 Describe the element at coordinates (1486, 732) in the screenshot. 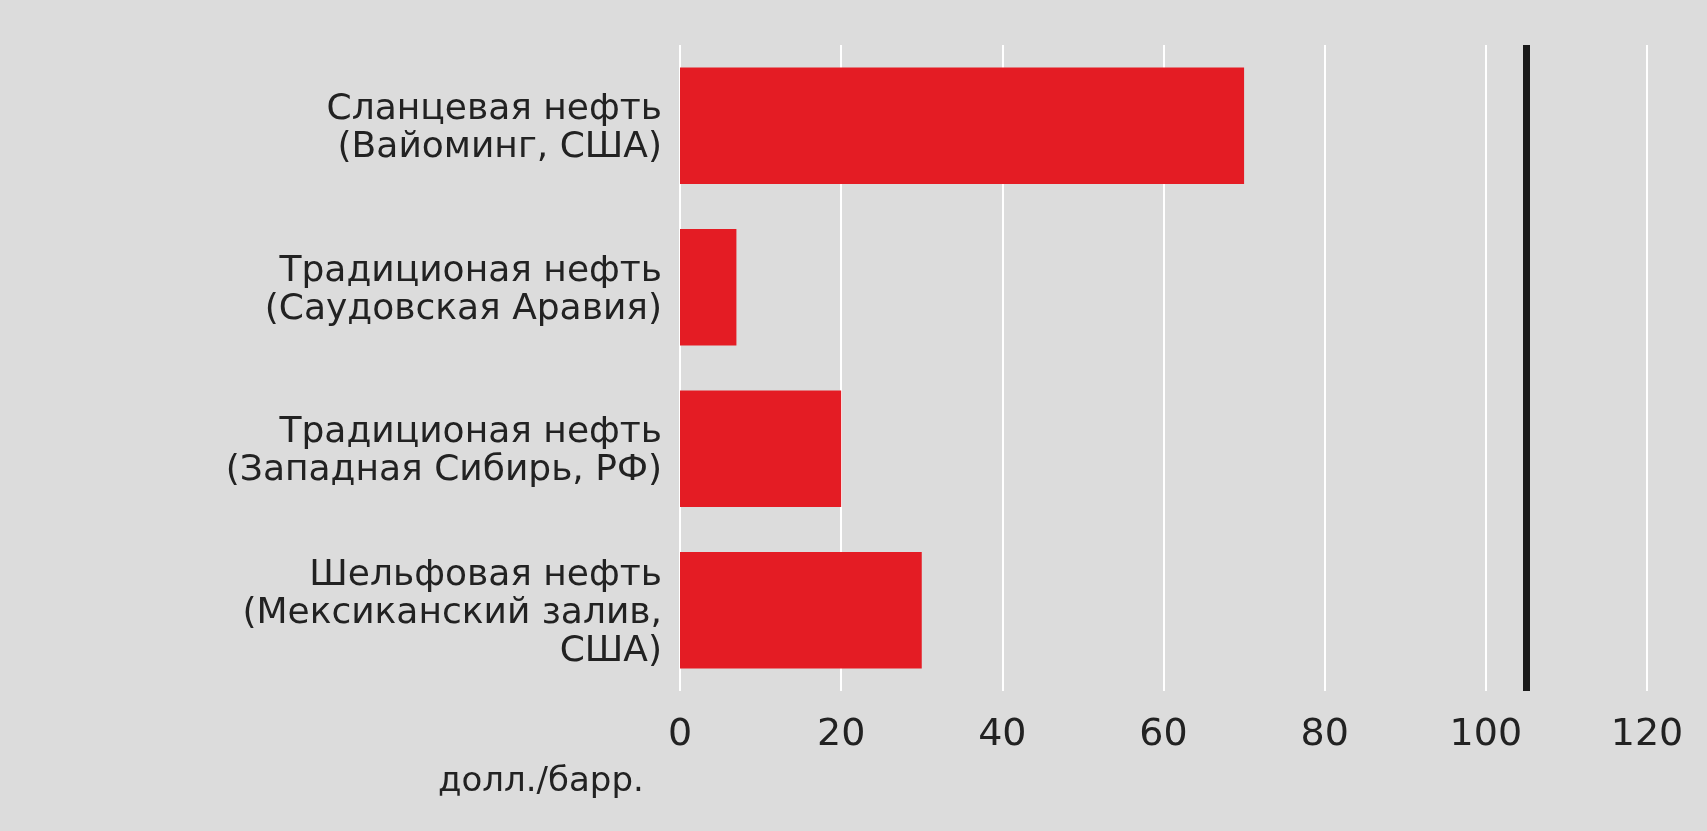

I see `x-tick-label: 100` at that location.